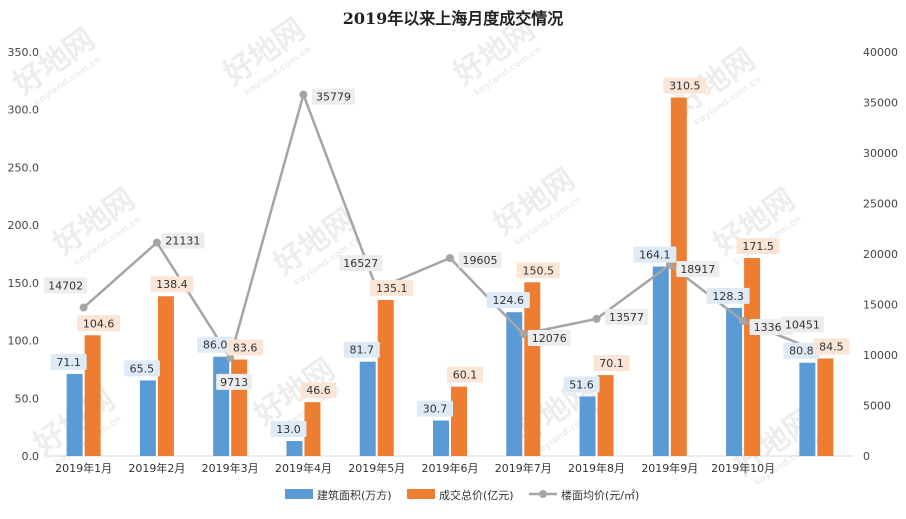  I want to click on line-point-label: 10451, so click(802, 324).